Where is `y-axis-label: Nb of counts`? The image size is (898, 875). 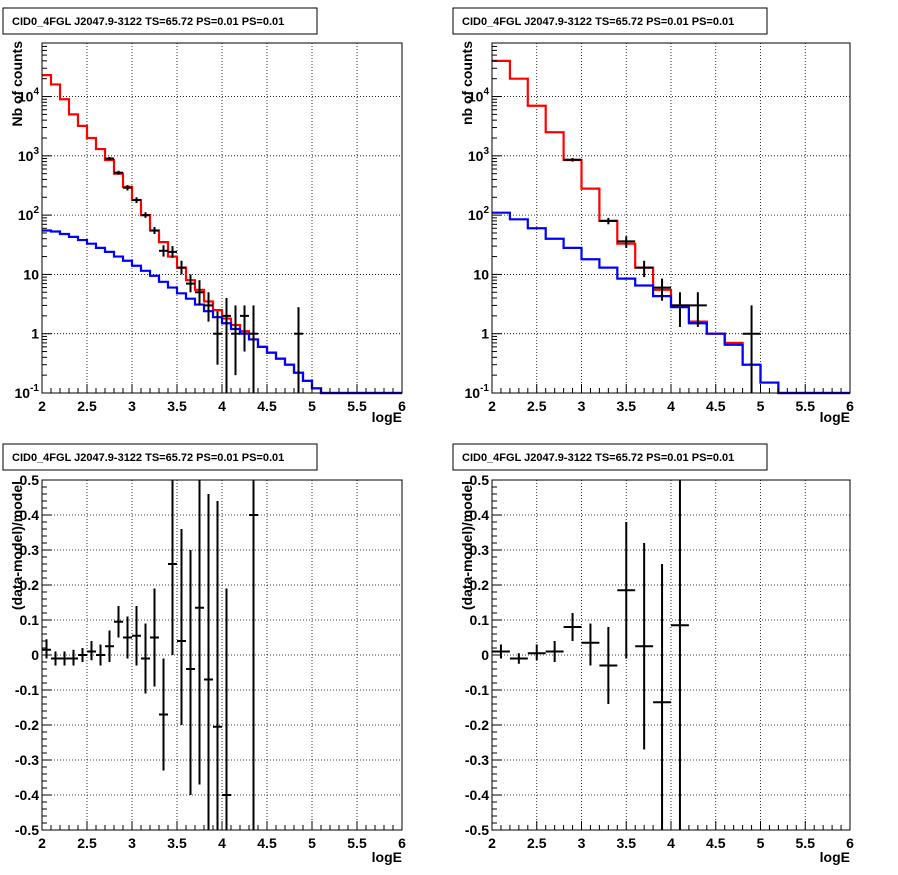 y-axis-label: Nb of counts is located at coordinates (17, 84).